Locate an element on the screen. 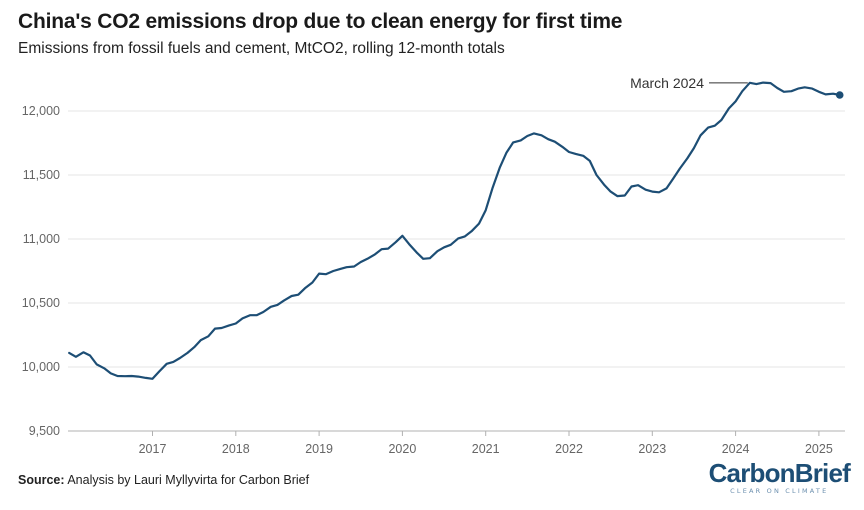 The width and height of the screenshot is (864, 510). y-tick-label: 10,000 is located at coordinates (41, 367).